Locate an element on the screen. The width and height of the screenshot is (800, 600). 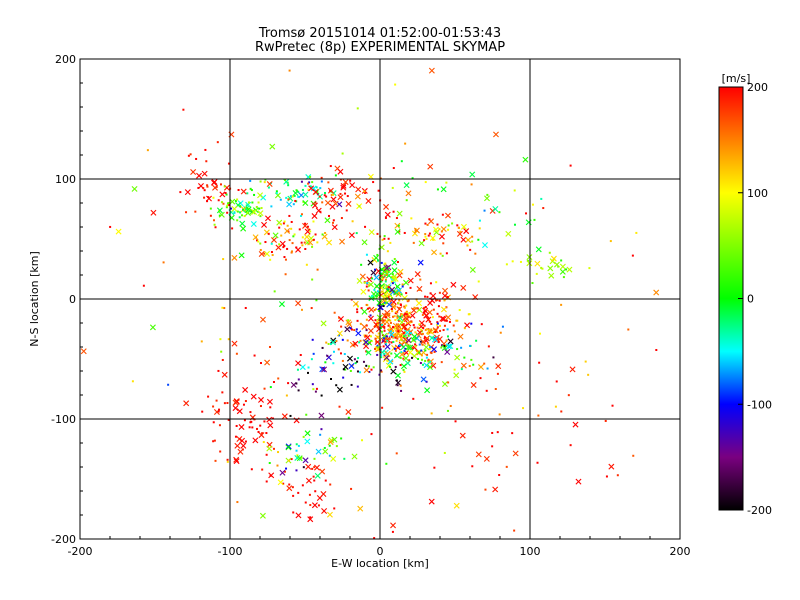
y-tick-label: -100 is located at coordinates (63, 419).